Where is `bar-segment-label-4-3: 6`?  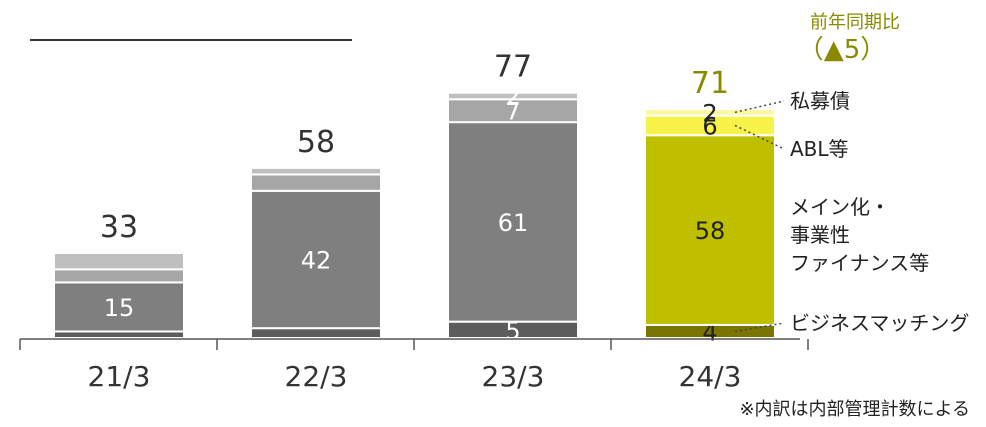 bar-segment-label-4-3: 6 is located at coordinates (709, 126).